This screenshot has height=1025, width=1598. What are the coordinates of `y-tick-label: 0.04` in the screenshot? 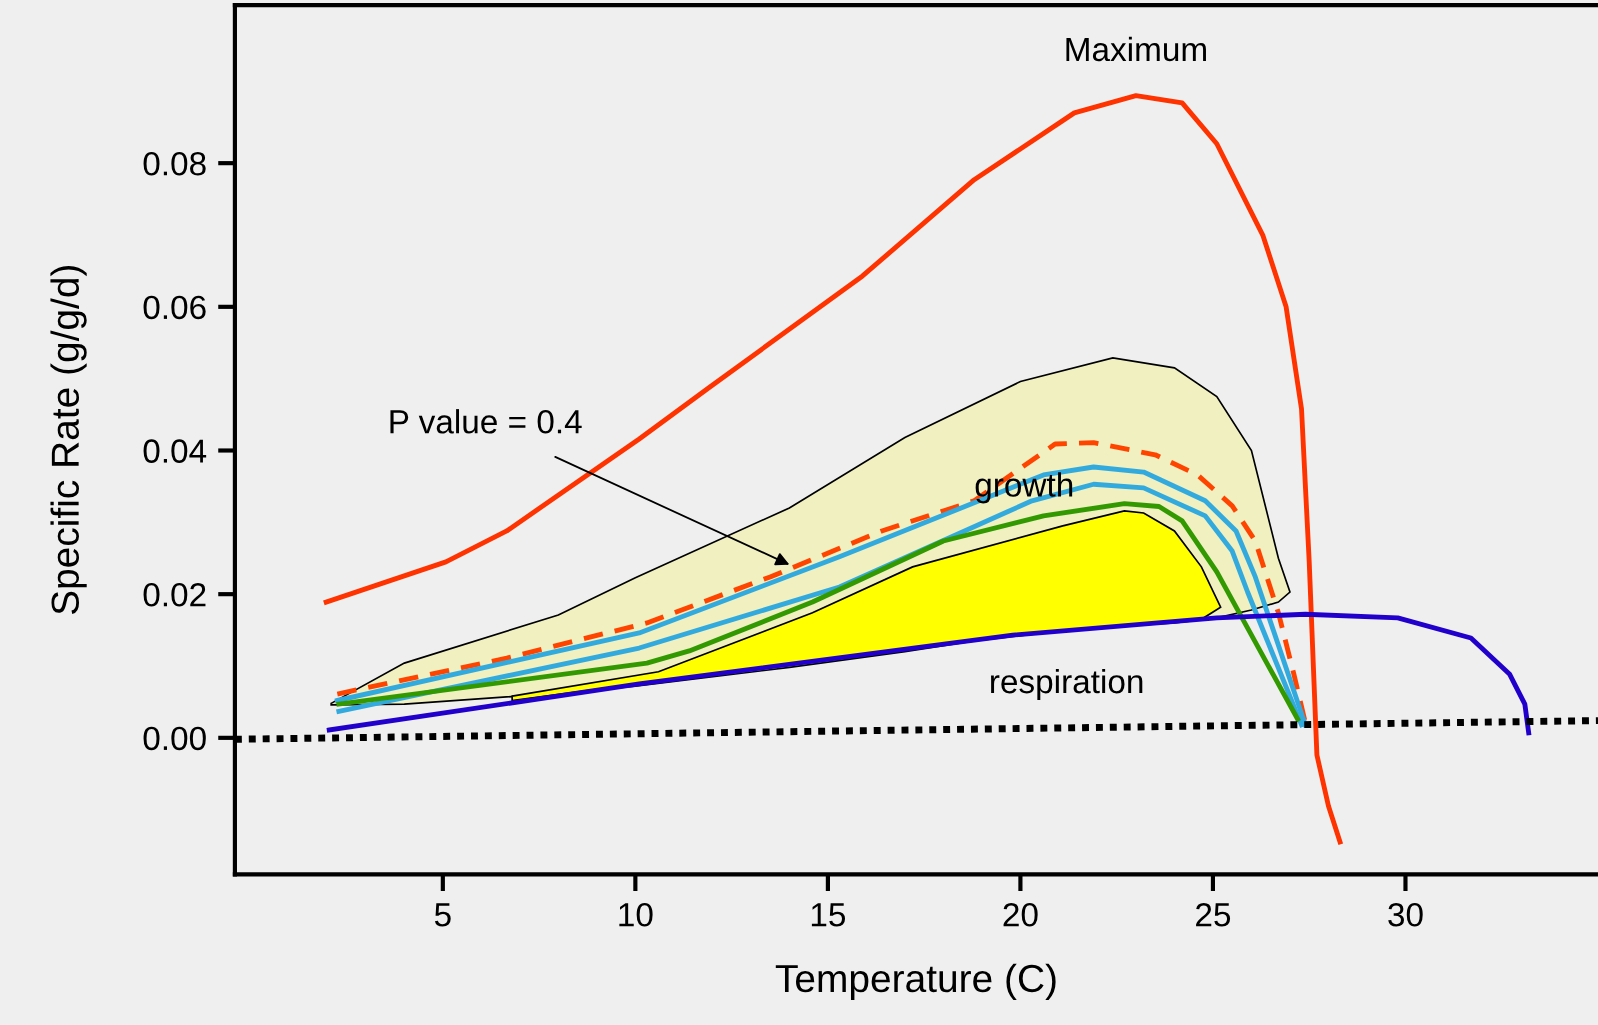 It's located at (175, 451).